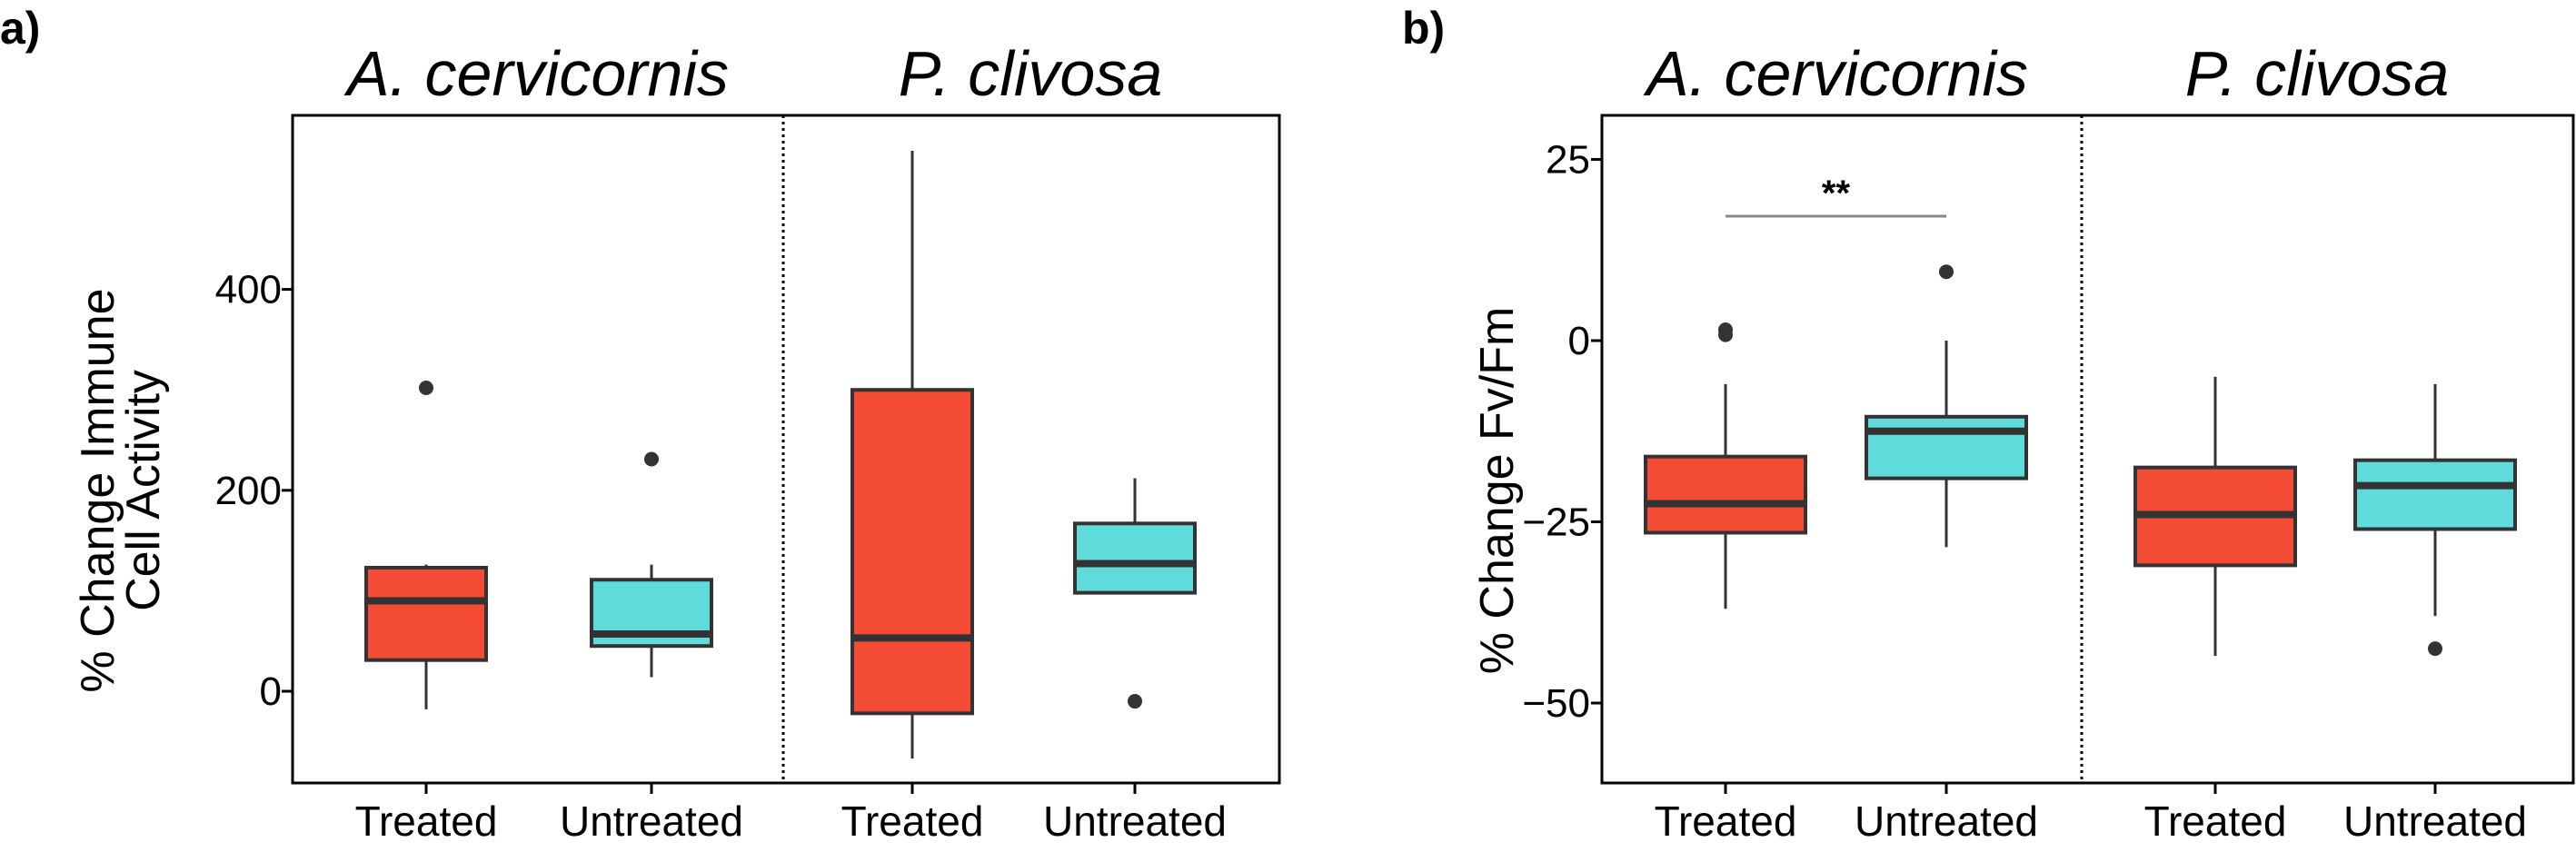 The height and width of the screenshot is (852, 2576). Describe the element at coordinates (20, 29) in the screenshot. I see `panel-letter: a)` at that location.